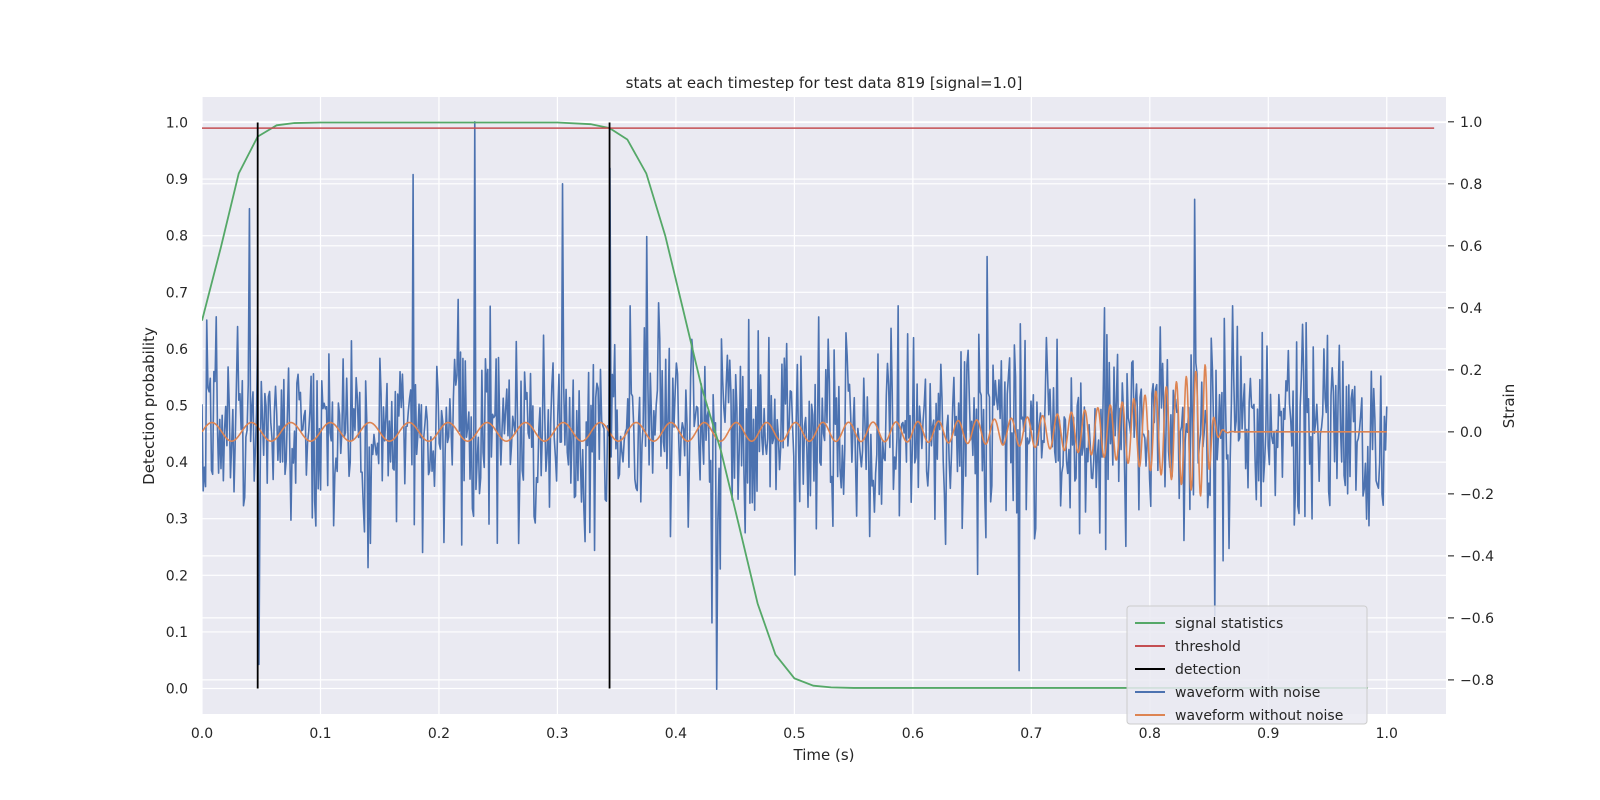 This screenshot has width=1600, height=800. What do you see at coordinates (1471, 123) in the screenshot?
I see `y-right-tick-label: 1.0` at bounding box center [1471, 123].